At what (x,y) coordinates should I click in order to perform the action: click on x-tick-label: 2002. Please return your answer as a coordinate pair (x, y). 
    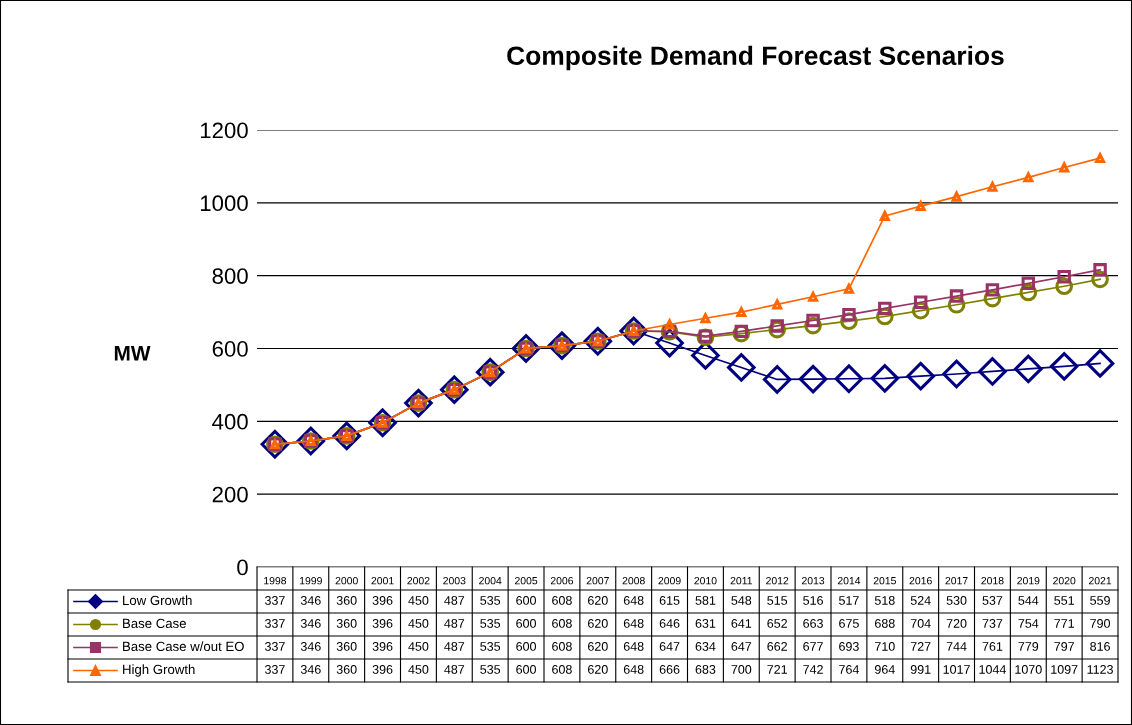
    Looking at the image, I should click on (418, 581).